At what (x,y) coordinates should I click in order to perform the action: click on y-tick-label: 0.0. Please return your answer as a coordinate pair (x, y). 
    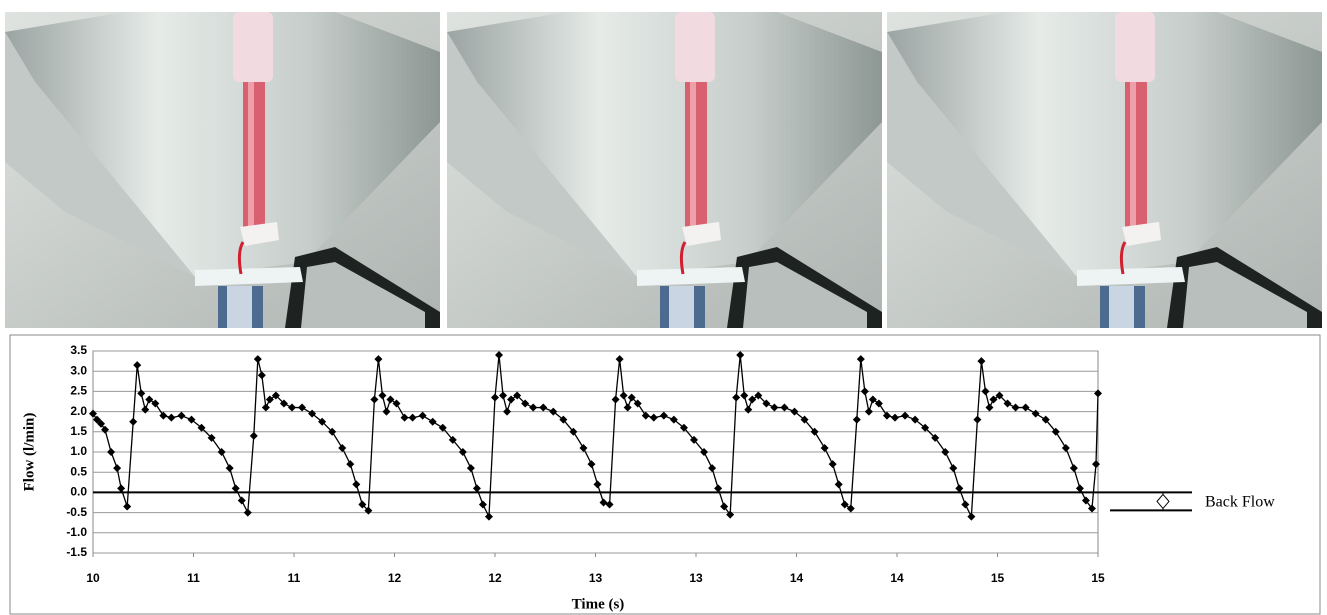
    Looking at the image, I should click on (78, 492).